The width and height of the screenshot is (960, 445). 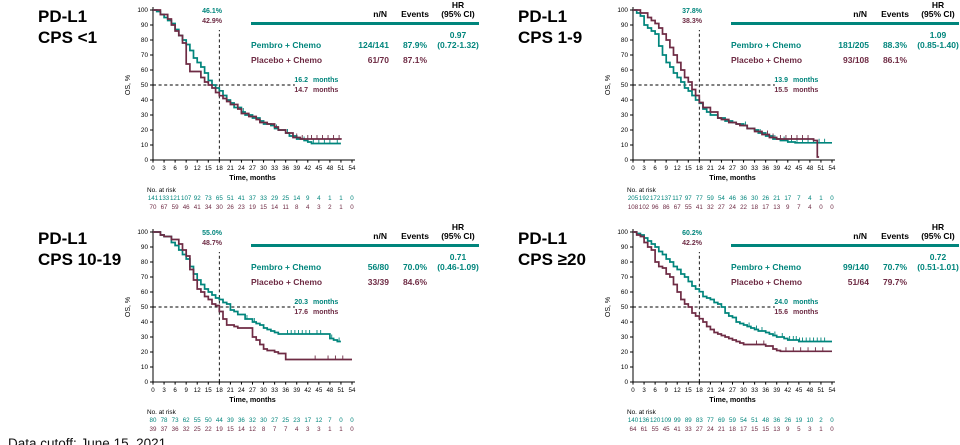 I want to click on svg-text: 20, so click(x=145, y=130).